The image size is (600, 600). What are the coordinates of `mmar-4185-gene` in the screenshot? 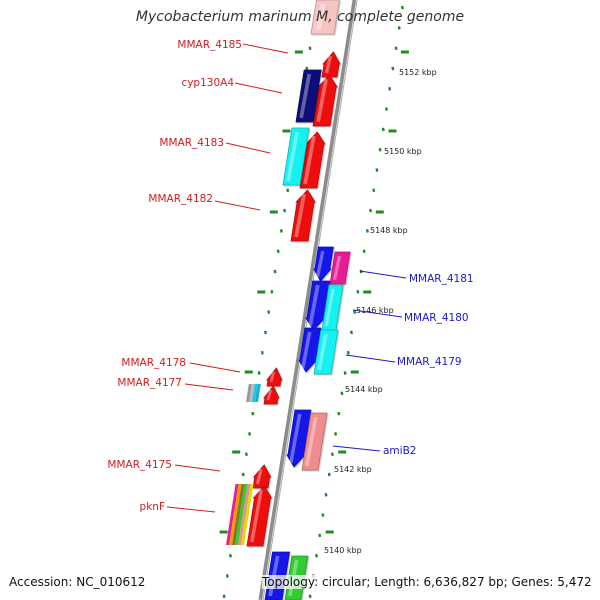 It's located at (331, 64).